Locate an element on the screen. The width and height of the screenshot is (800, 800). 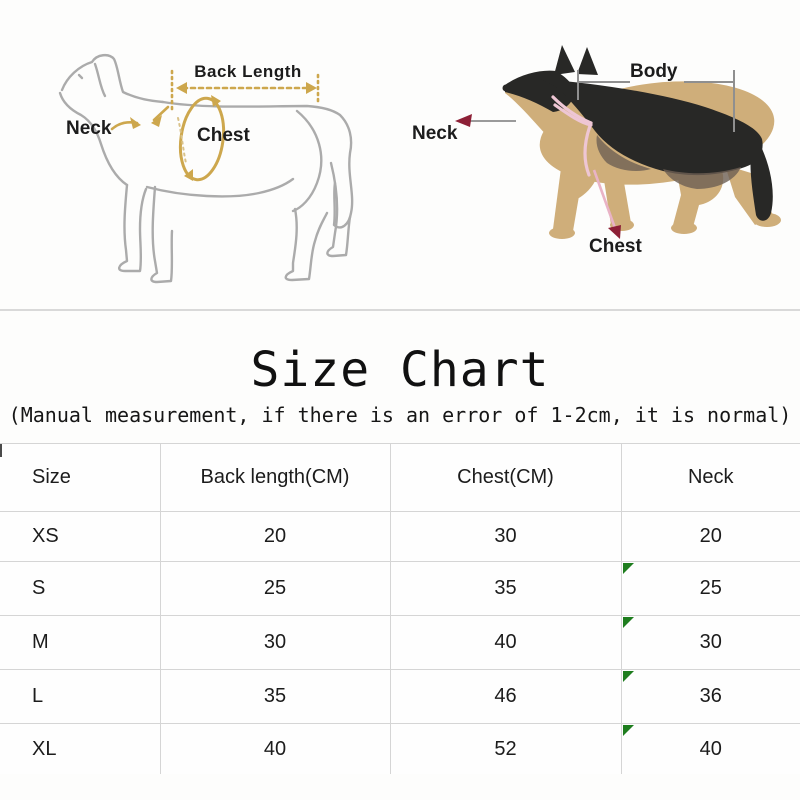
cell-back-length: 30 is located at coordinates (274, 642).